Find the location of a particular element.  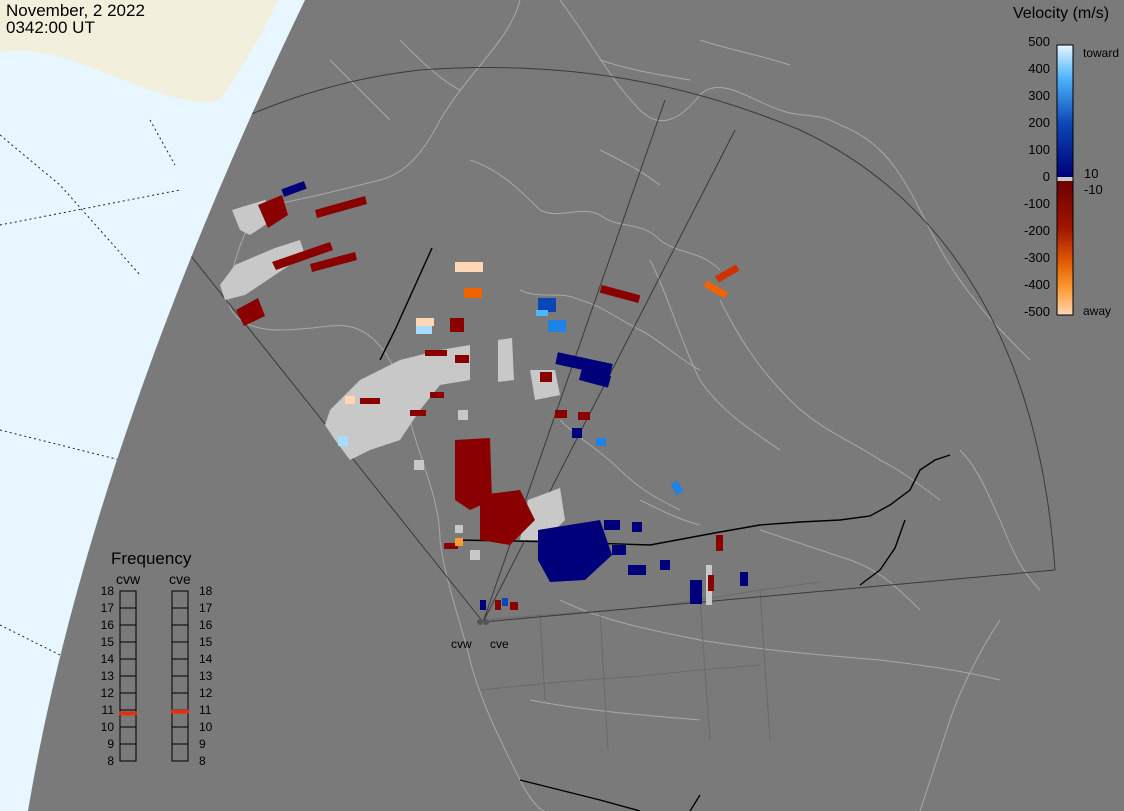

frequency-tick-label-right: 13 is located at coordinates (206, 676).